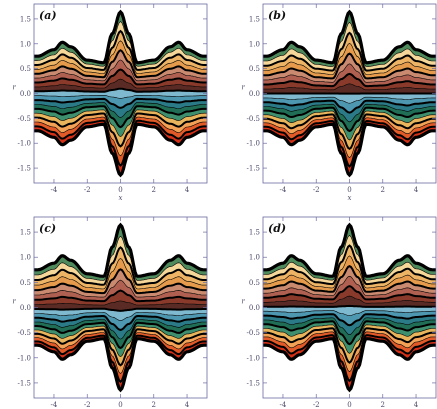 Image resolution: width=437 pixels, height=409 pixels. What do you see at coordinates (187, 190) in the screenshot?
I see `x-tick-label: 4` at bounding box center [187, 190].